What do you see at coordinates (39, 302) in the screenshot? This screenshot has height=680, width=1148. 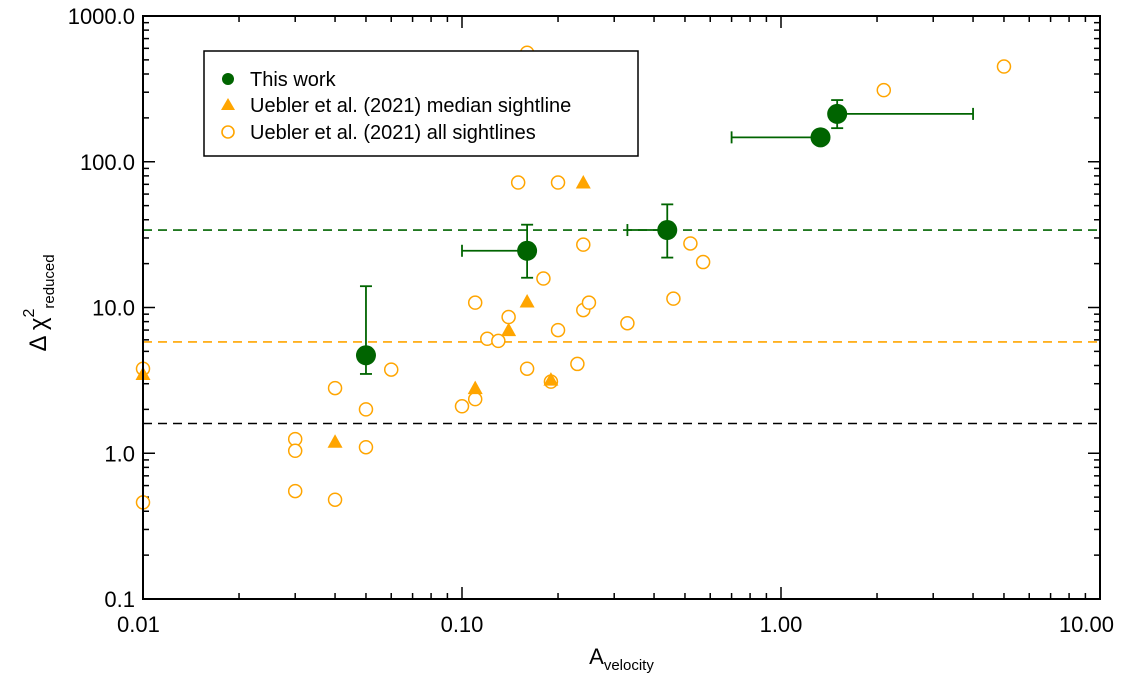 I see `y-axis-title: Δ χ2reduced` at bounding box center [39, 302].